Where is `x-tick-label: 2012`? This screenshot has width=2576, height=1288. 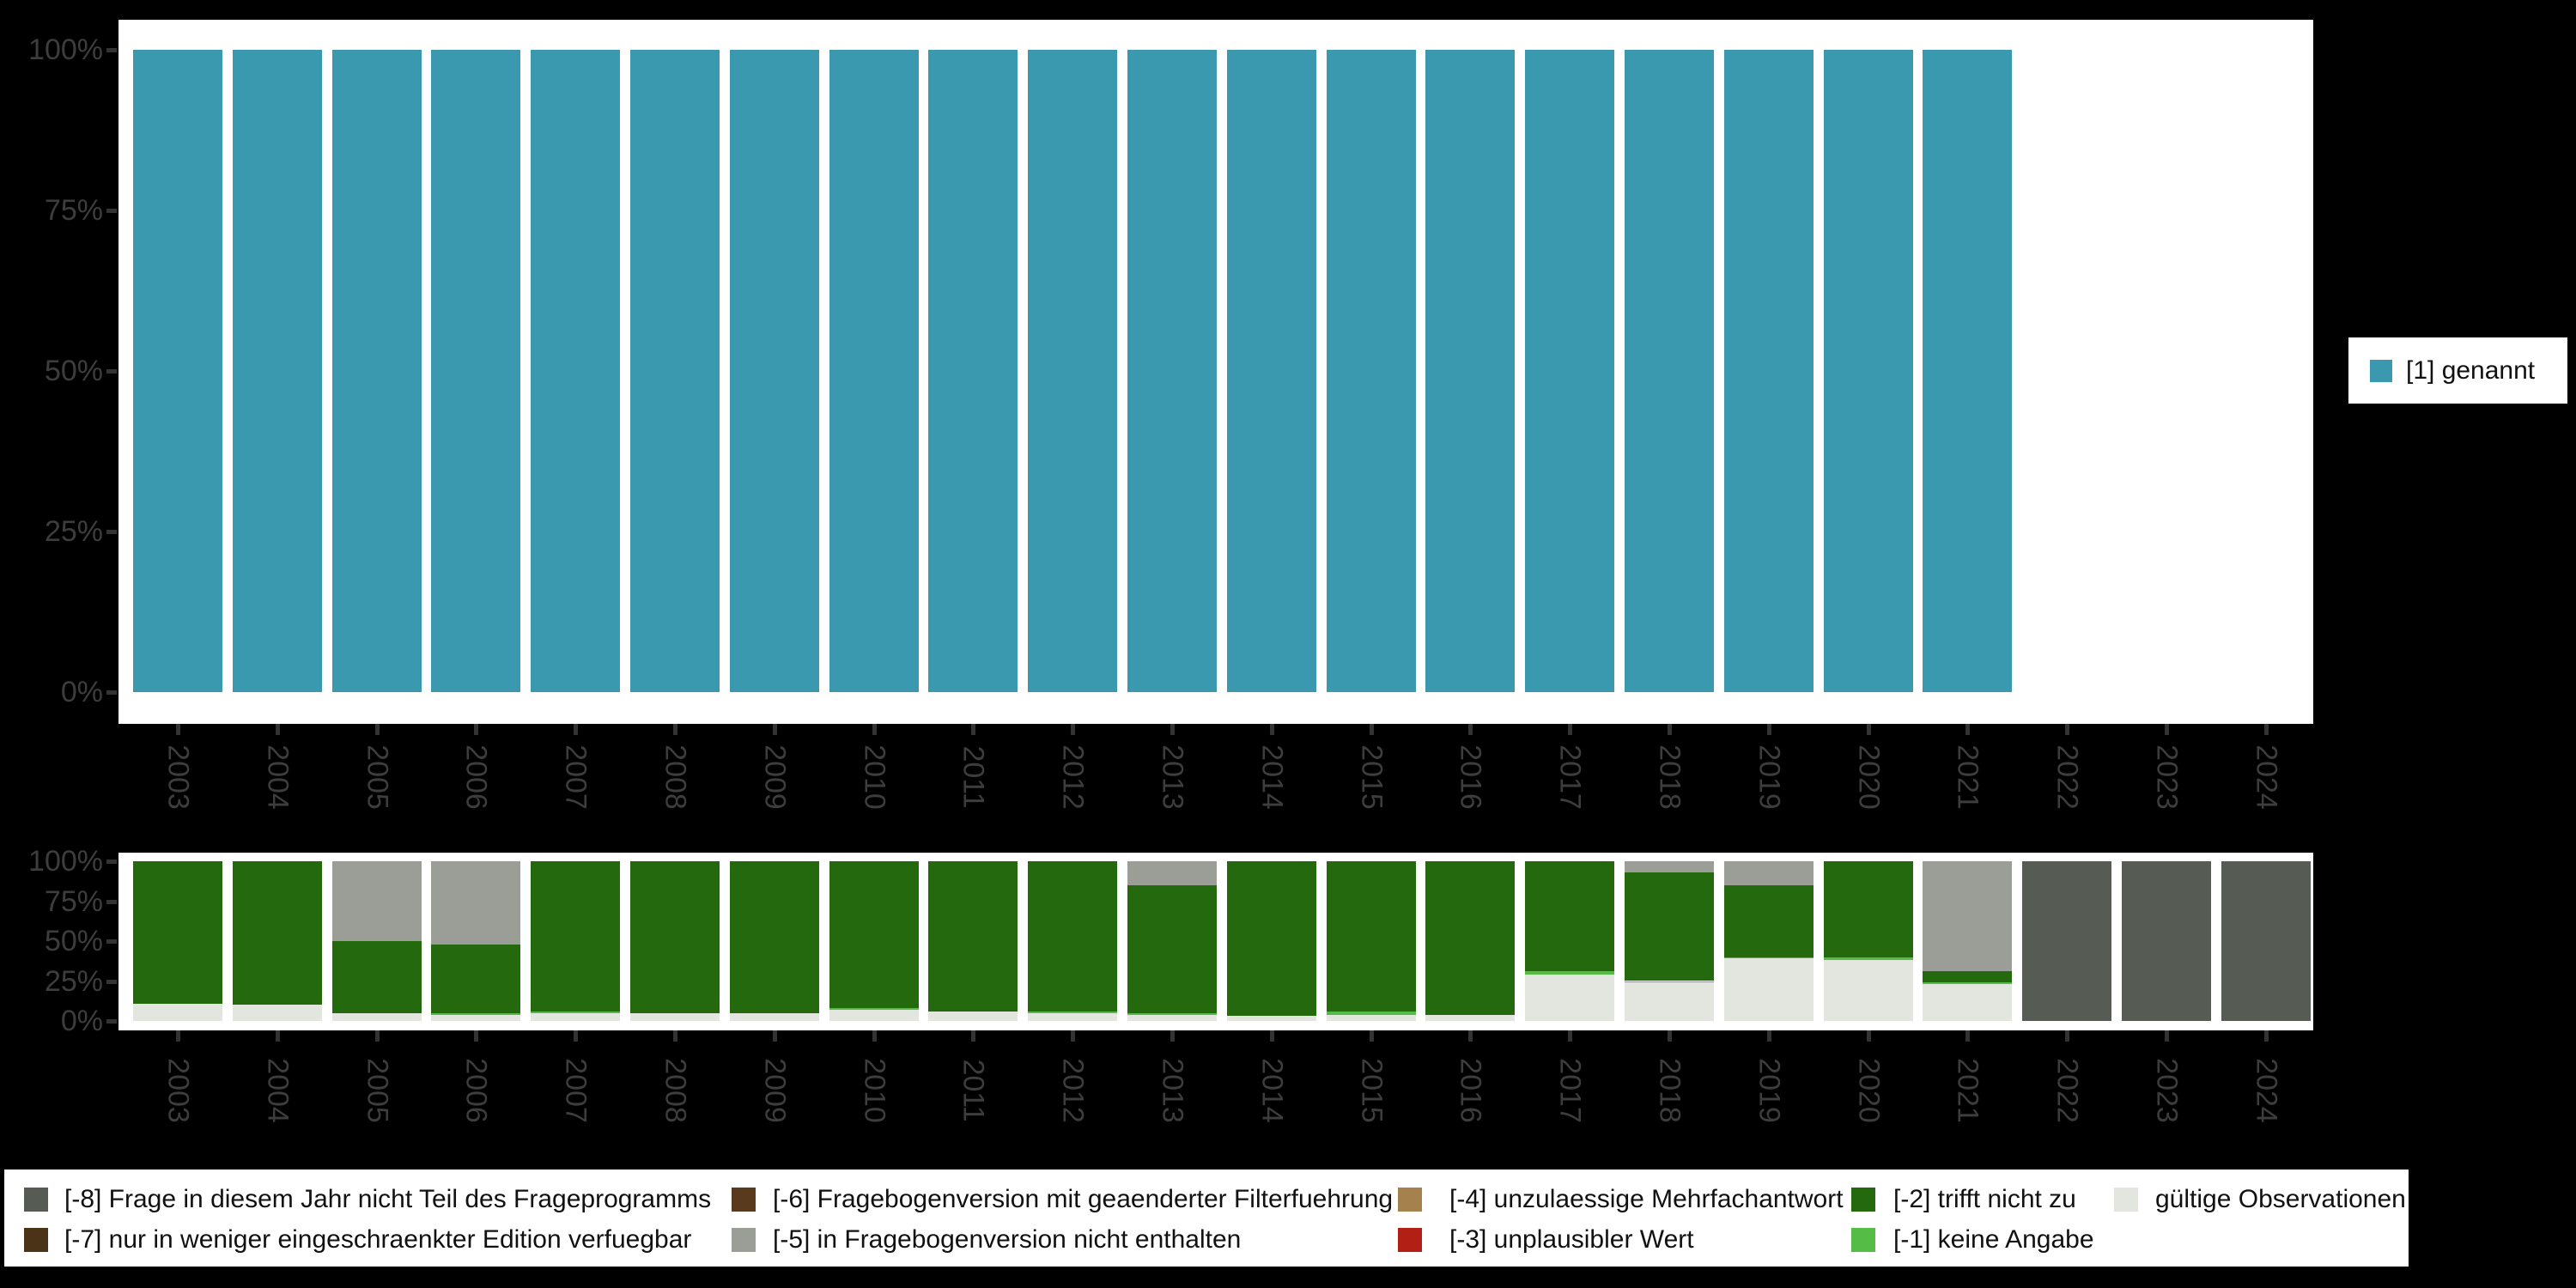
x-tick-label: 2012 is located at coordinates (1073, 777).